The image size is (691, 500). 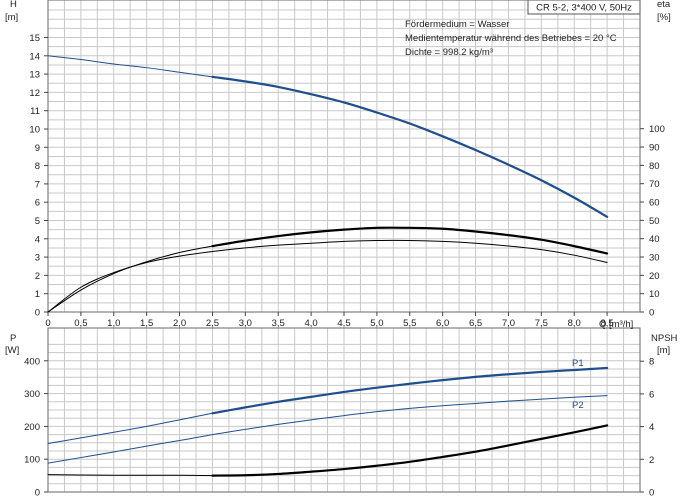 I want to click on y2-tick-label: 100, so click(x=657, y=129).